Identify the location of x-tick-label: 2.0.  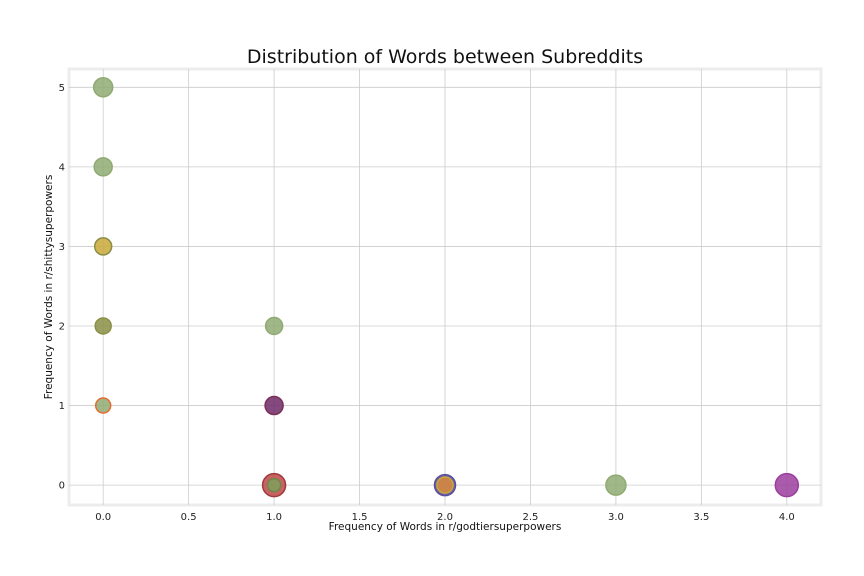
(445, 517).